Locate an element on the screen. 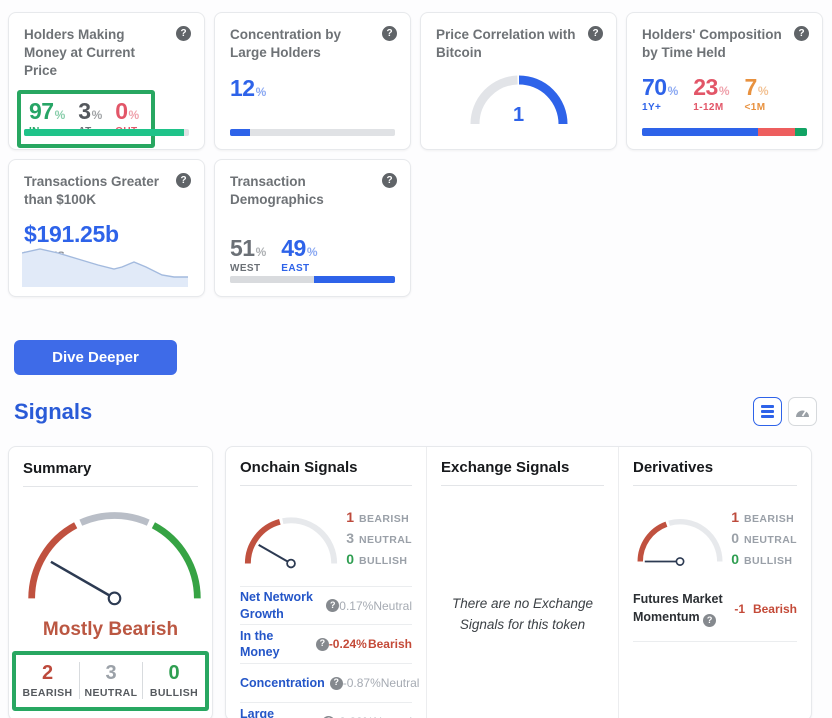 This screenshot has height=718, width=832. signal-row-in-the-money: In the Money? -0.24% Bearish is located at coordinates (326, 644).